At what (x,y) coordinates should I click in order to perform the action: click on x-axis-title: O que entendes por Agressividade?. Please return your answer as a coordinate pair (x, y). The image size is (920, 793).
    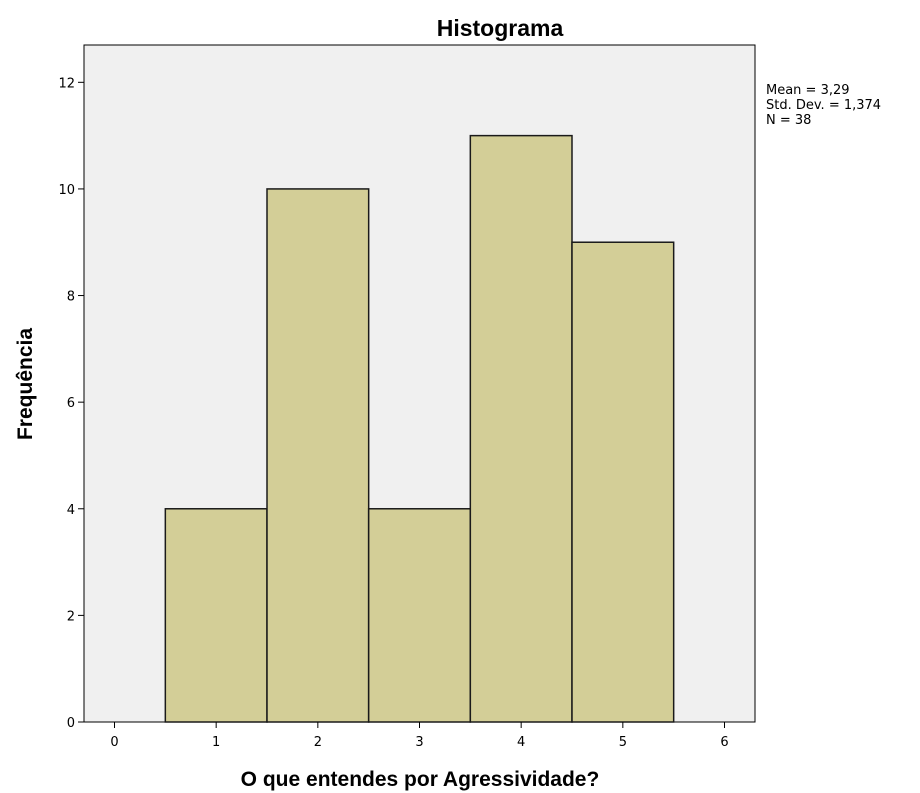
    Looking at the image, I should click on (420, 779).